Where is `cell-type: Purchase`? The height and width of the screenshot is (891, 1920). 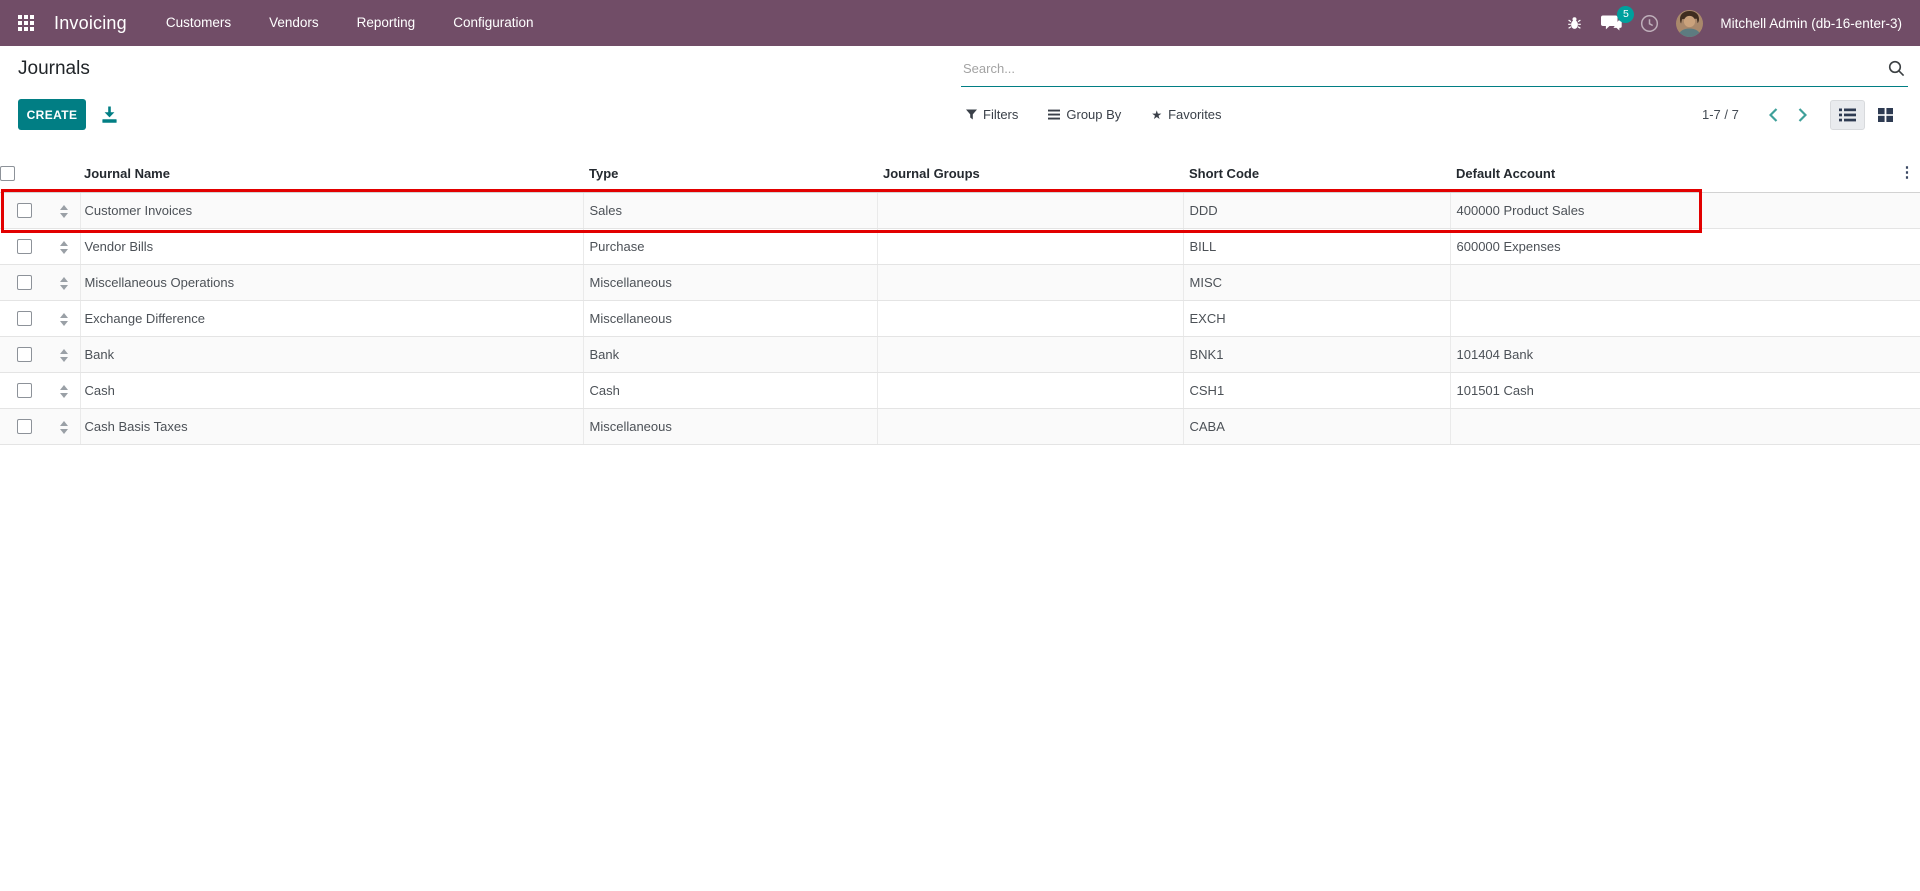 cell-type: Purchase is located at coordinates (730, 246).